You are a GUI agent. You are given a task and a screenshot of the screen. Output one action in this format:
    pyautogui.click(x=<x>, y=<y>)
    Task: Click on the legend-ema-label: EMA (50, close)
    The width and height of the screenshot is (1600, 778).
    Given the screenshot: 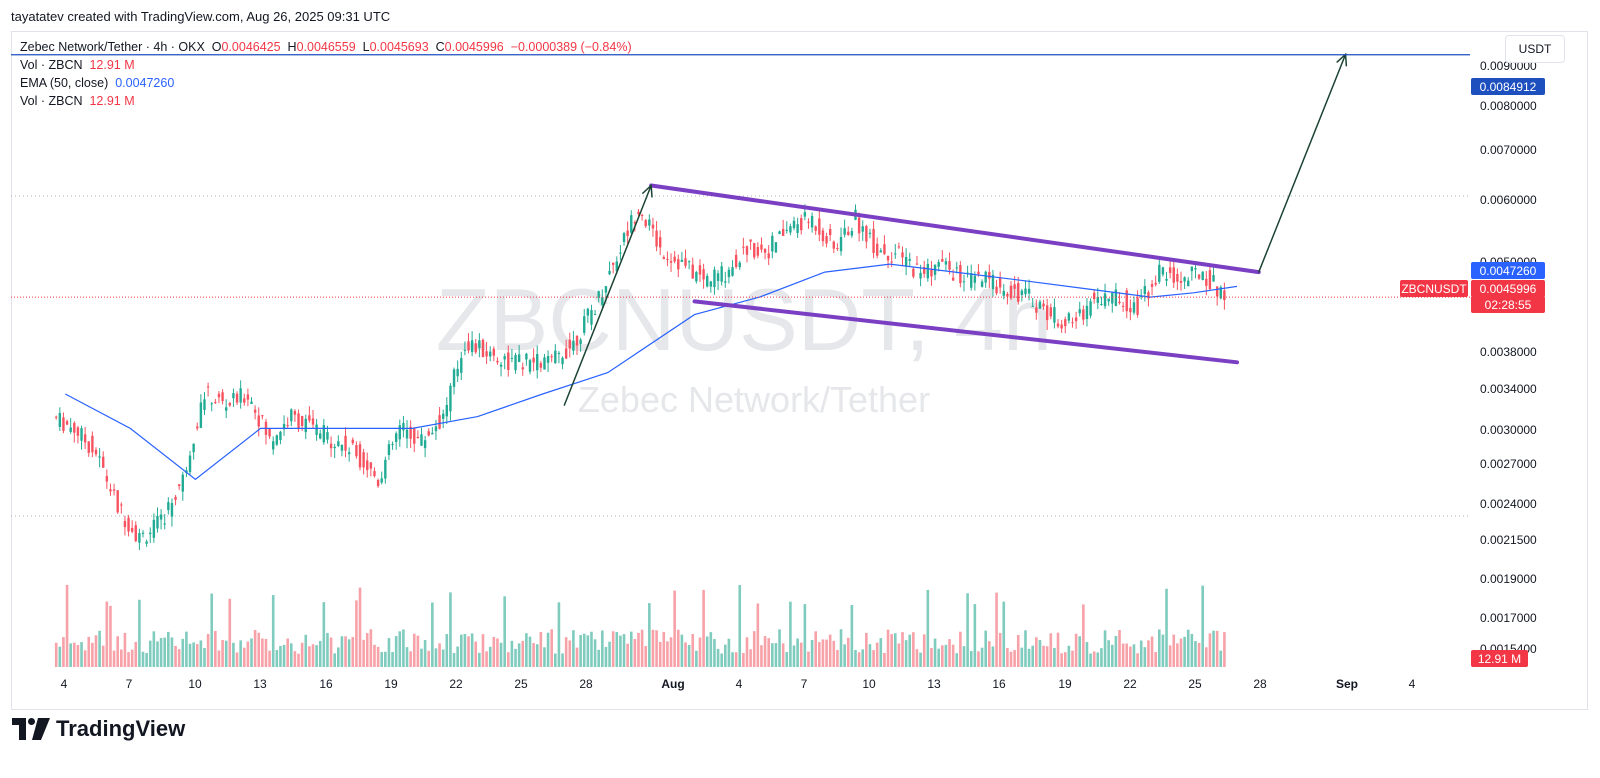 What is the action you would take?
    pyautogui.click(x=64, y=83)
    